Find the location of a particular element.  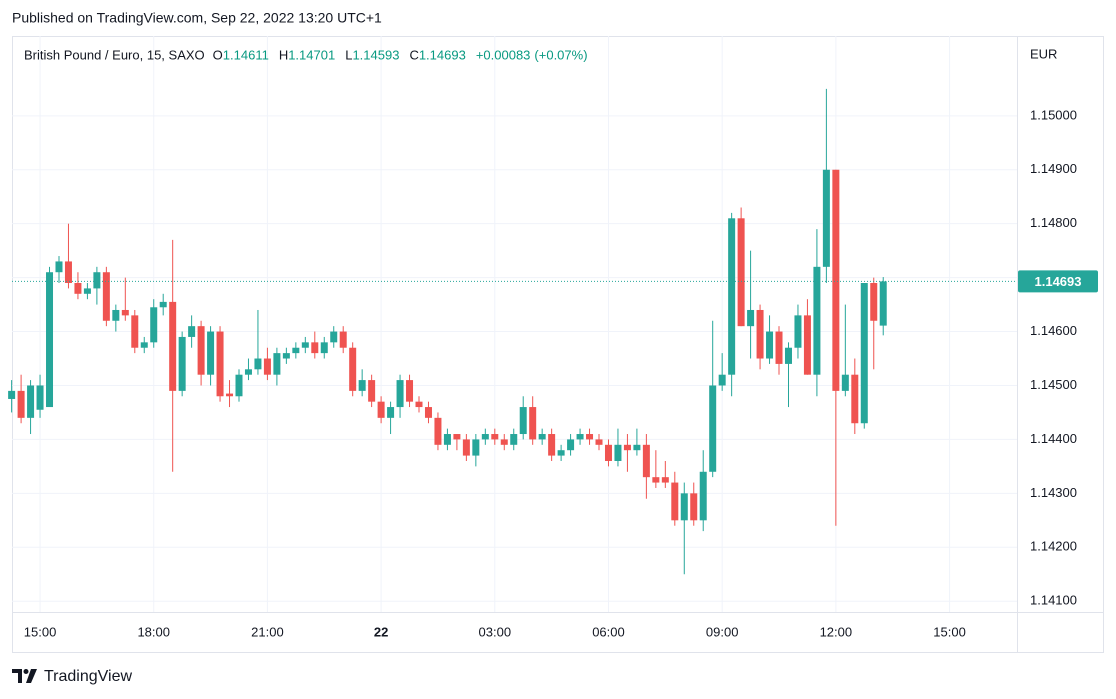

ohlc-value: 1.14701 is located at coordinates (311, 54).